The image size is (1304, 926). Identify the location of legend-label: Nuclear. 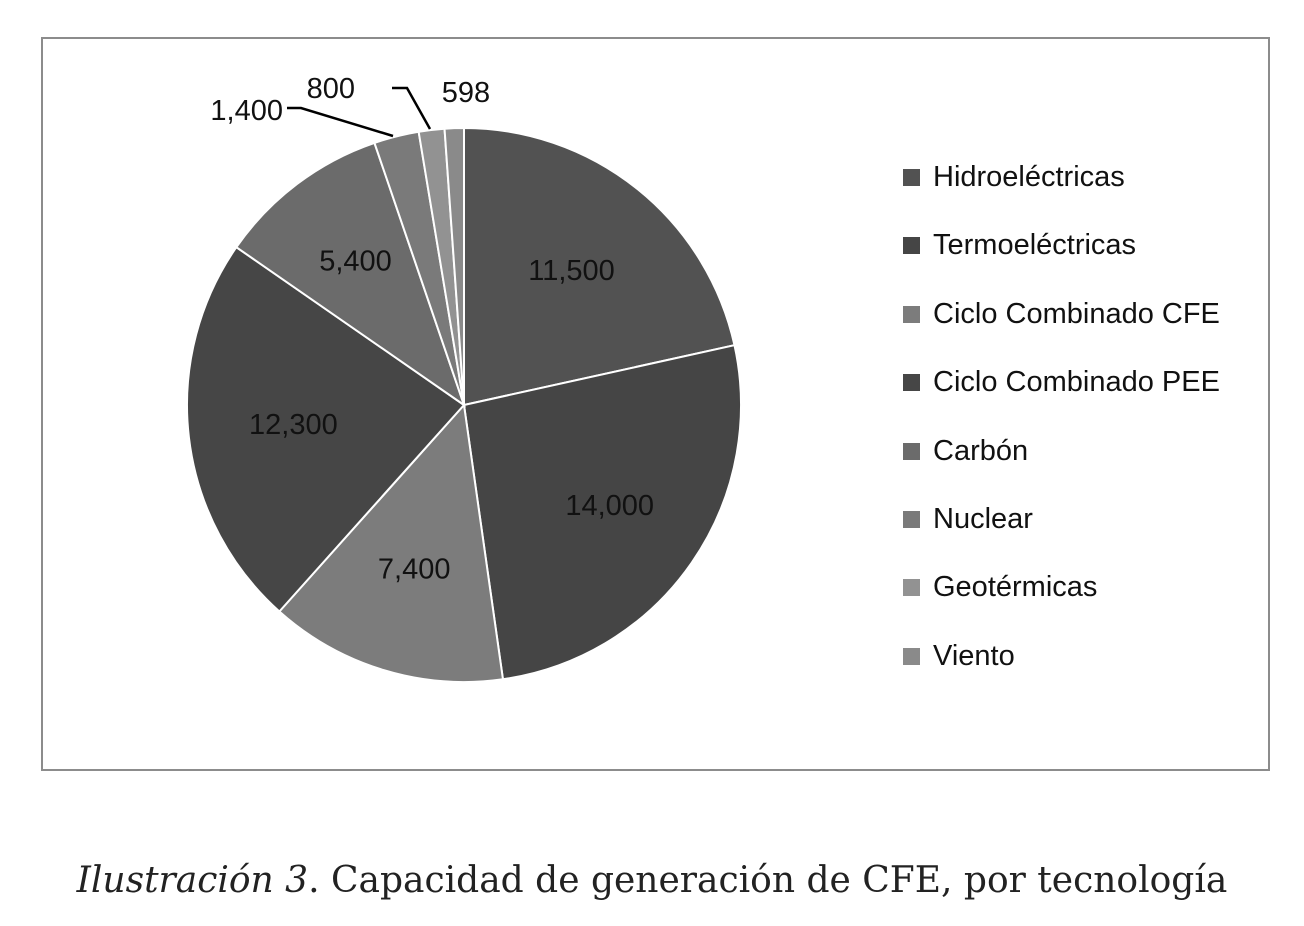
(983, 518).